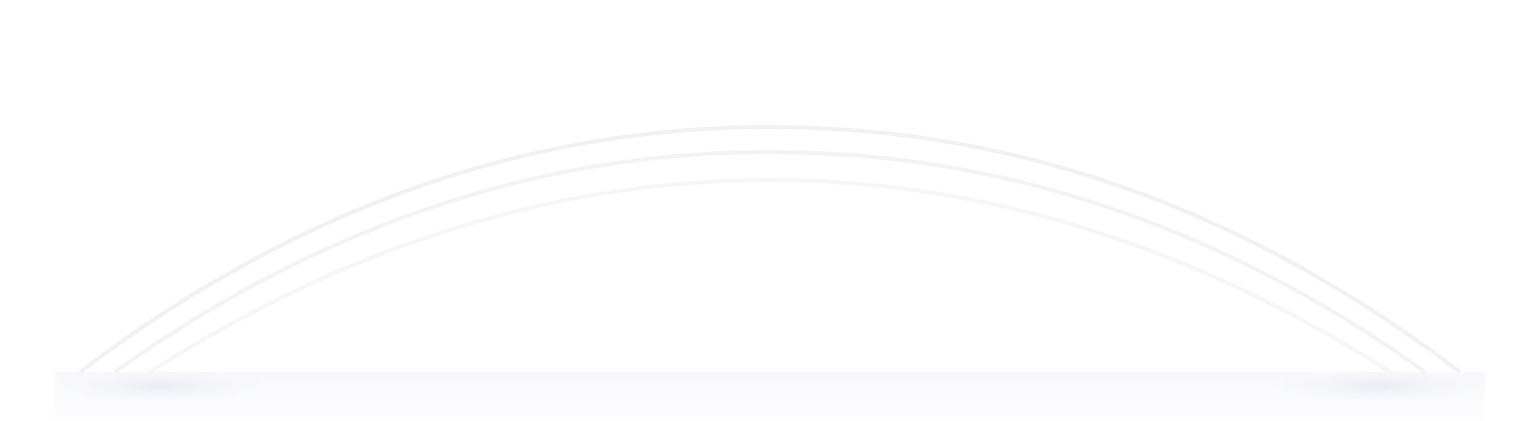 The image size is (1540, 421). I want to click on left-shadow, so click(160, 386).